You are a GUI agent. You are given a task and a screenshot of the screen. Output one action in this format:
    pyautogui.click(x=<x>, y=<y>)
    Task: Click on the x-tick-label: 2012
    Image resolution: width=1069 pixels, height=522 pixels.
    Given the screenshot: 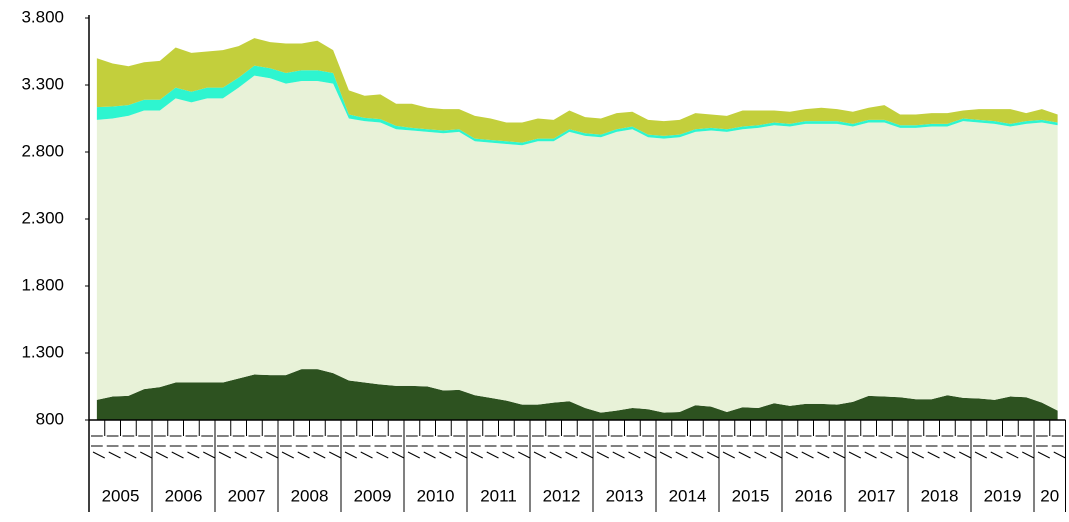 What is the action you would take?
    pyautogui.click(x=562, y=495)
    